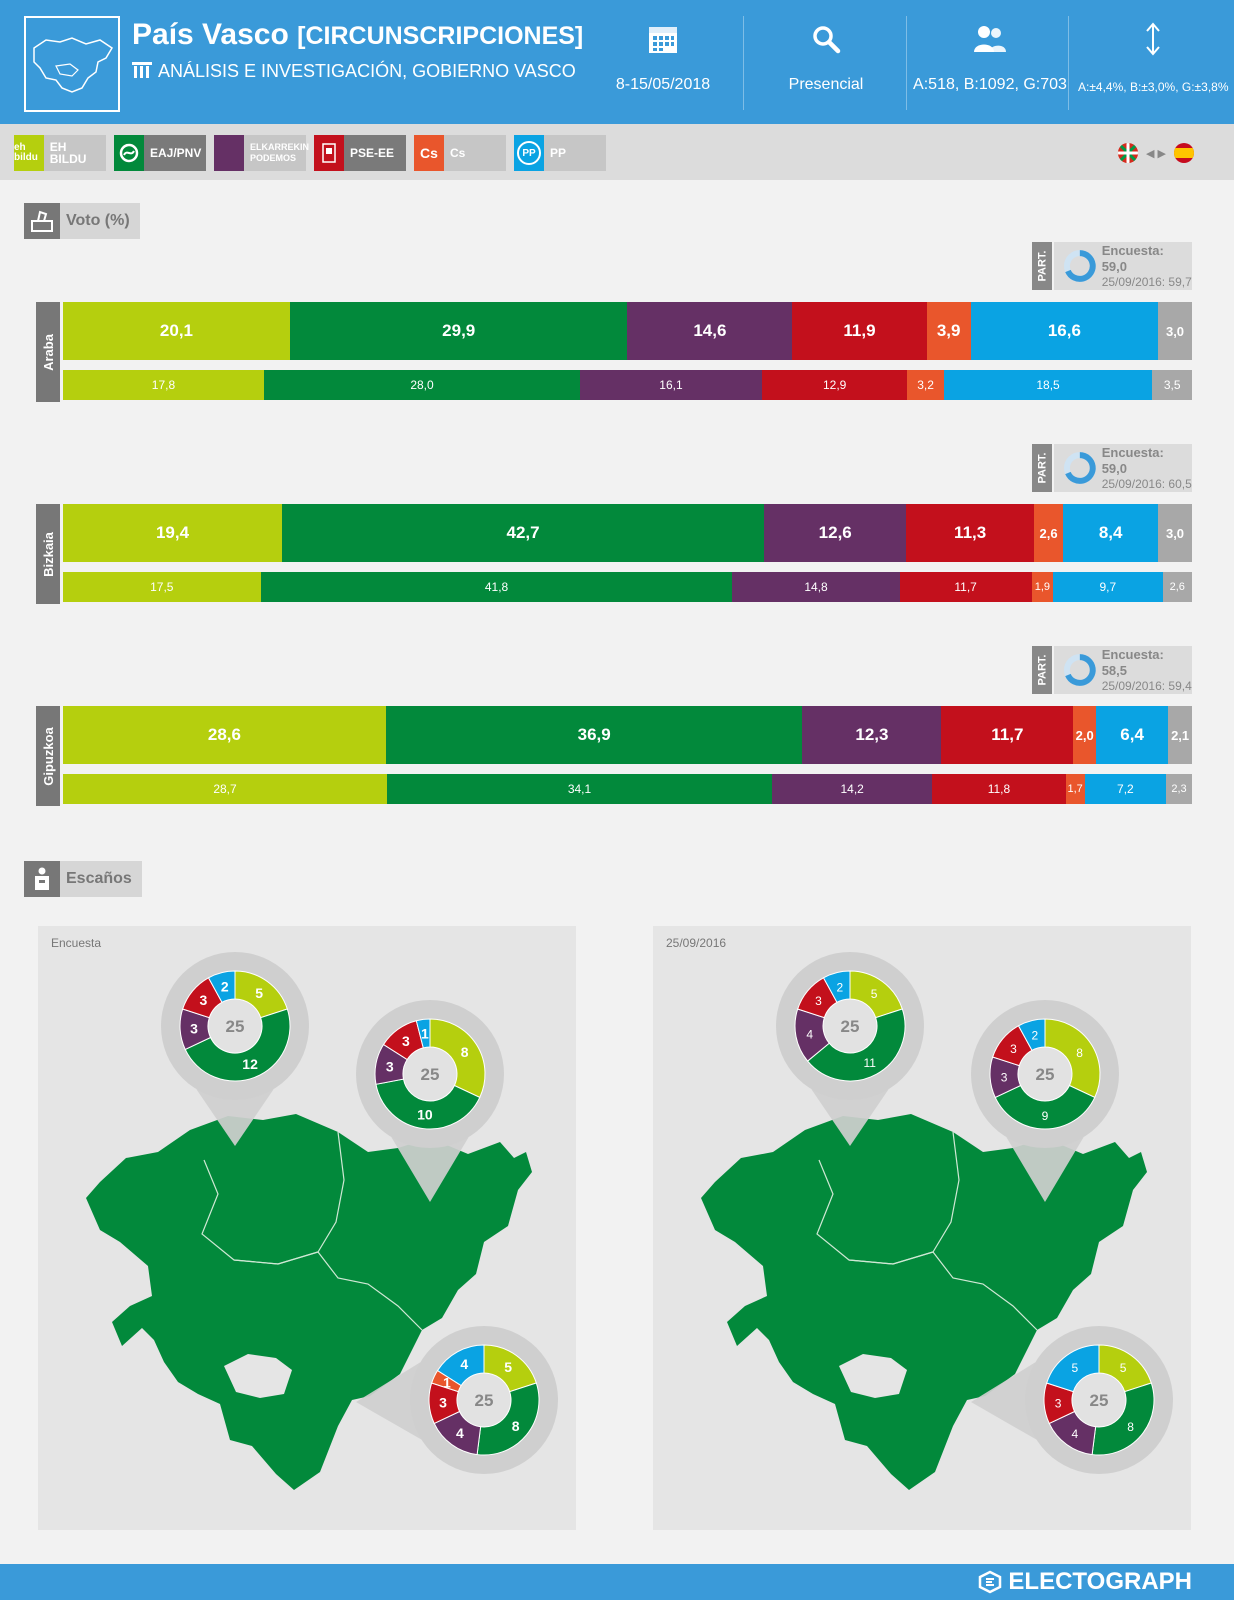  What do you see at coordinates (990, 1582) in the screenshot?
I see `electograph-logo-icon` at bounding box center [990, 1582].